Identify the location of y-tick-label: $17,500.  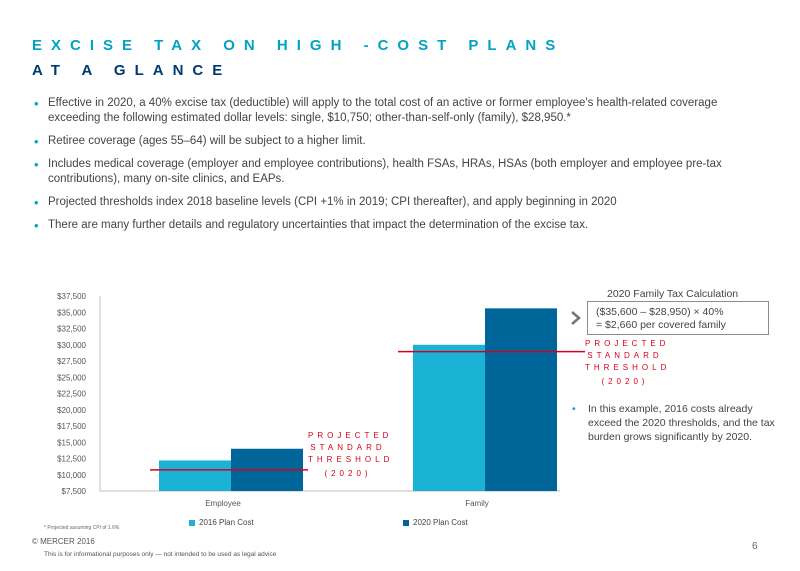
(71, 426).